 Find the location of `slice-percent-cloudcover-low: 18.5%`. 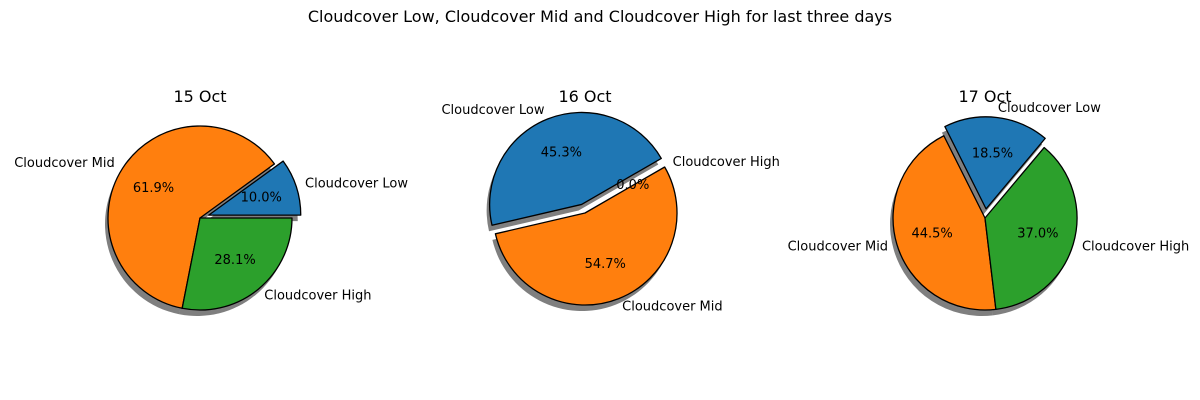

slice-percent-cloudcover-low: 18.5% is located at coordinates (992, 154).